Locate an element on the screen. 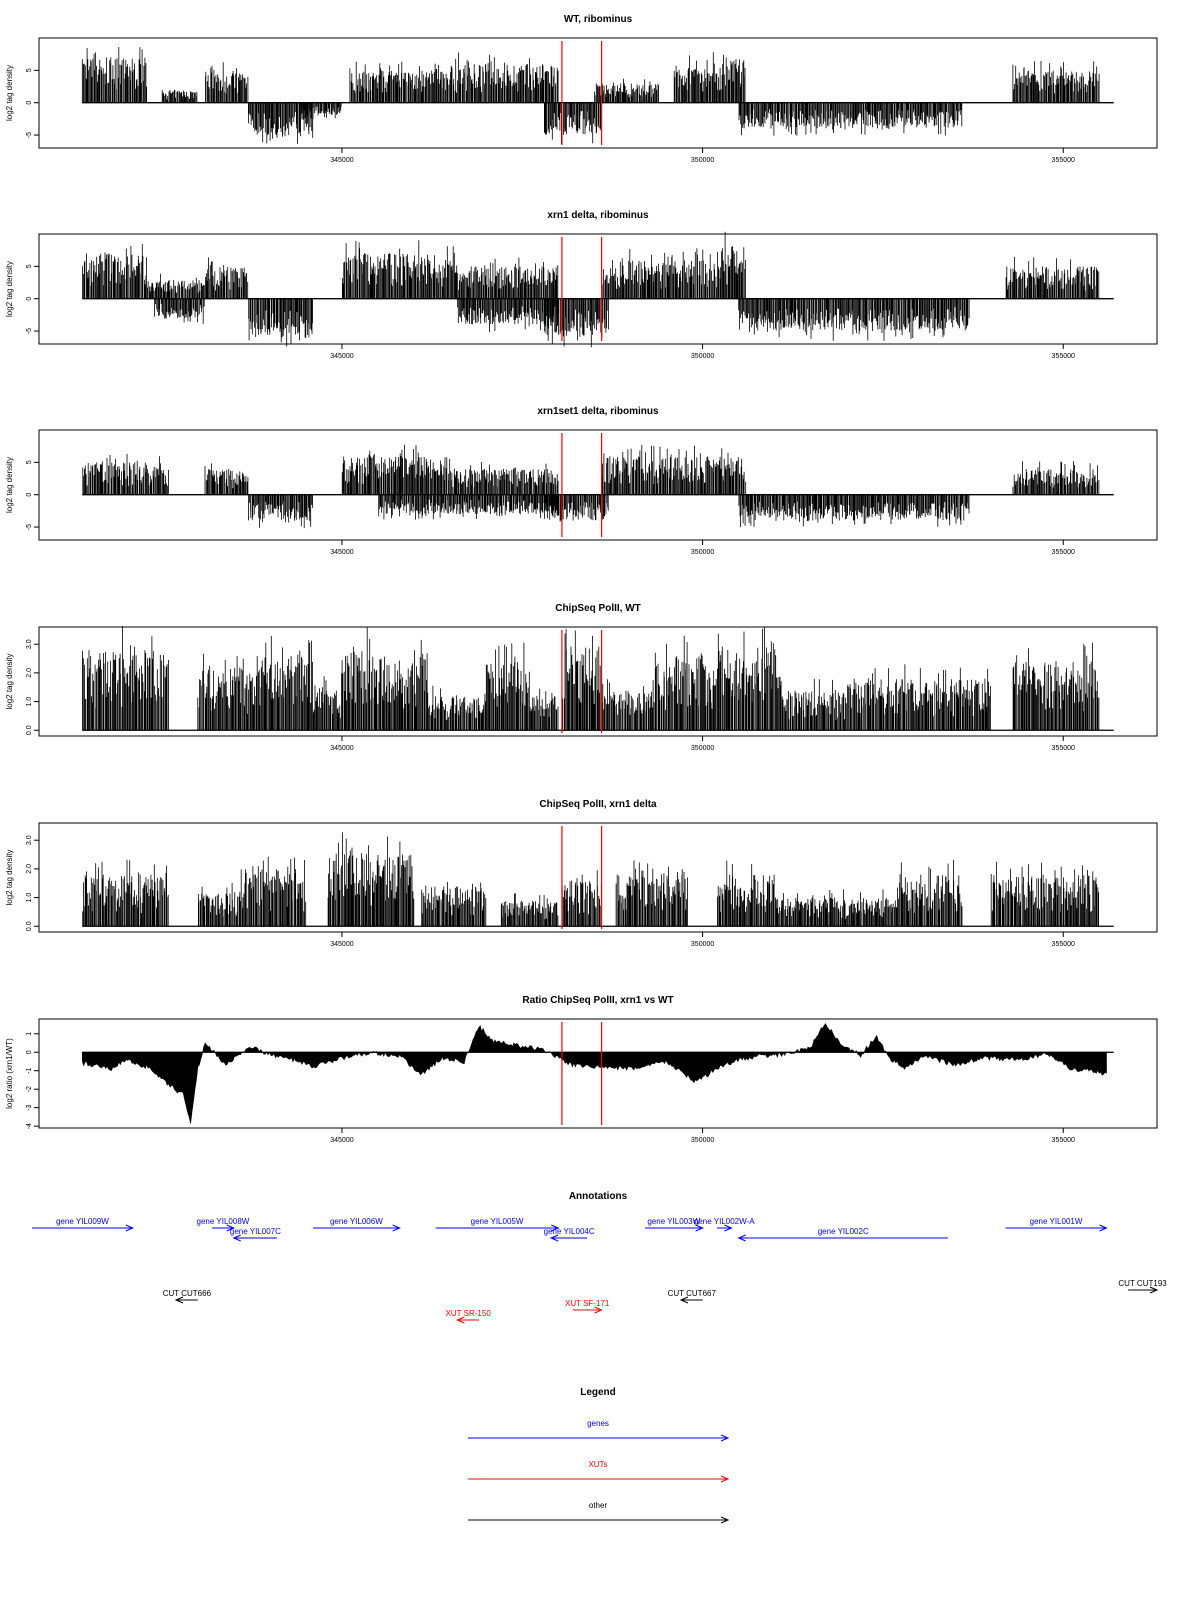  feature-label: gene YIL001W is located at coordinates (1056, 1221).